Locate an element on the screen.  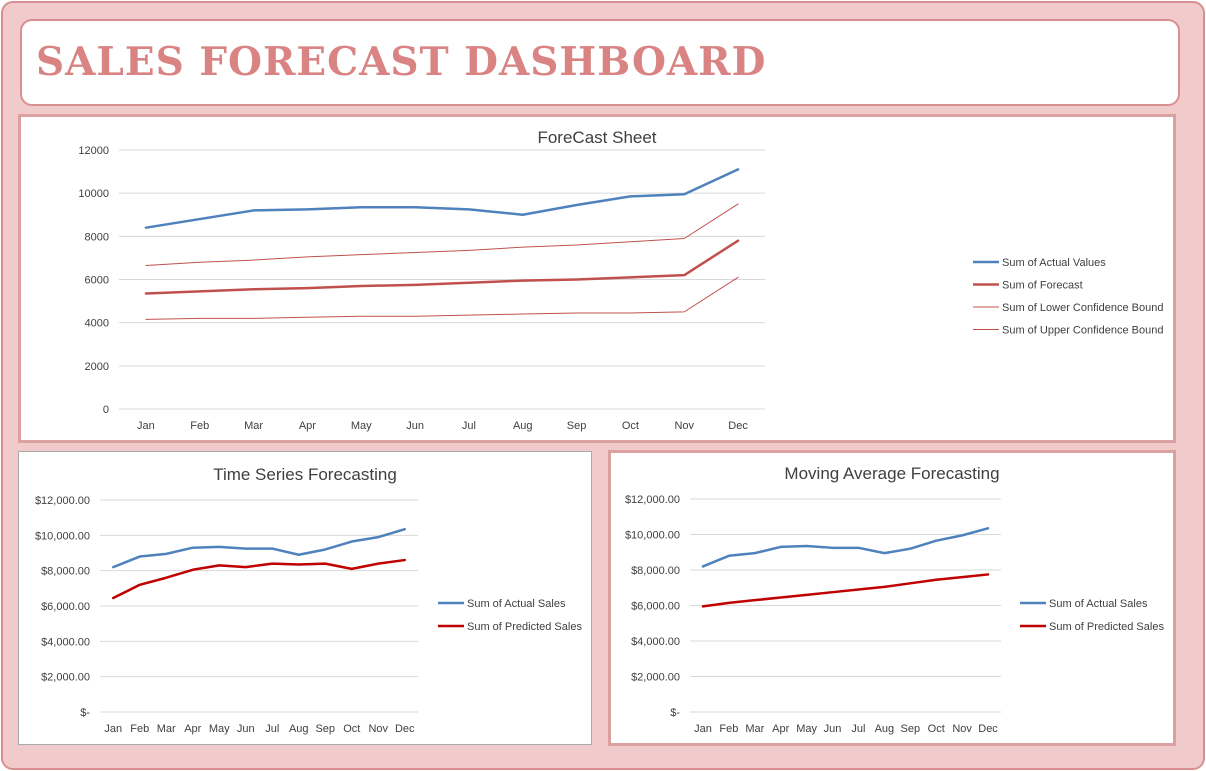
legend-label: Sum of Lower Confidence Bound is located at coordinates (1082, 308).